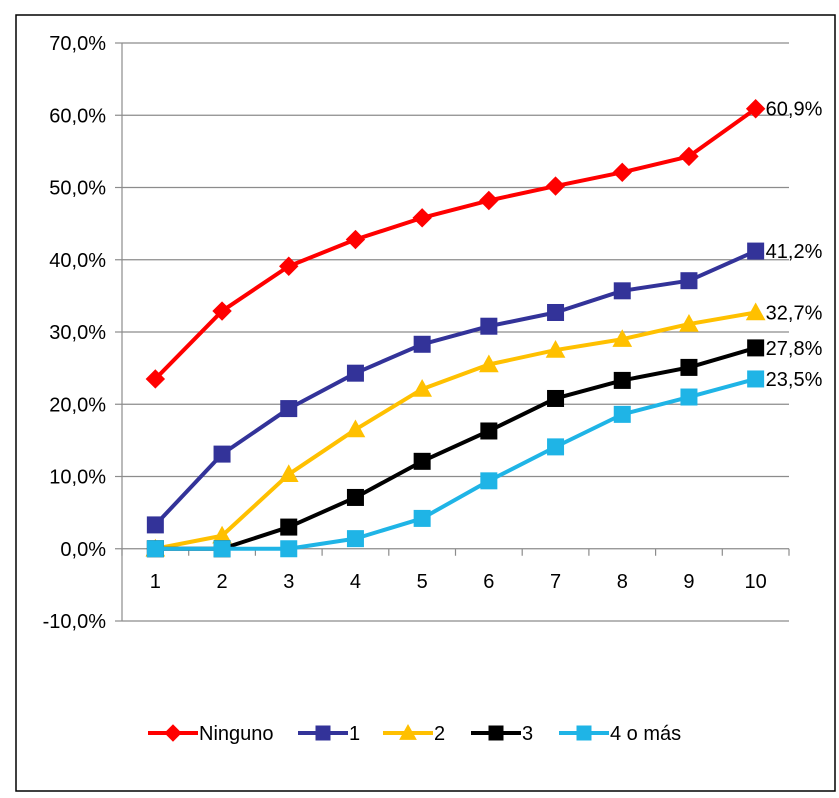  What do you see at coordinates (756, 582) in the screenshot?
I see `x-tick-label: 10` at bounding box center [756, 582].